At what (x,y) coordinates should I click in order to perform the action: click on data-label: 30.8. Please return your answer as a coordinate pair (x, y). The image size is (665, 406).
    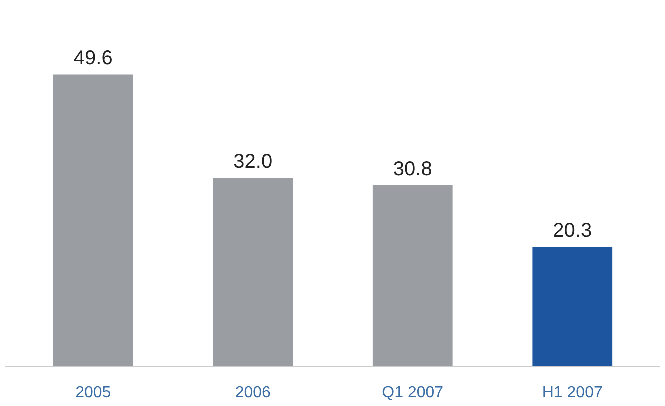
    Looking at the image, I should click on (412, 169).